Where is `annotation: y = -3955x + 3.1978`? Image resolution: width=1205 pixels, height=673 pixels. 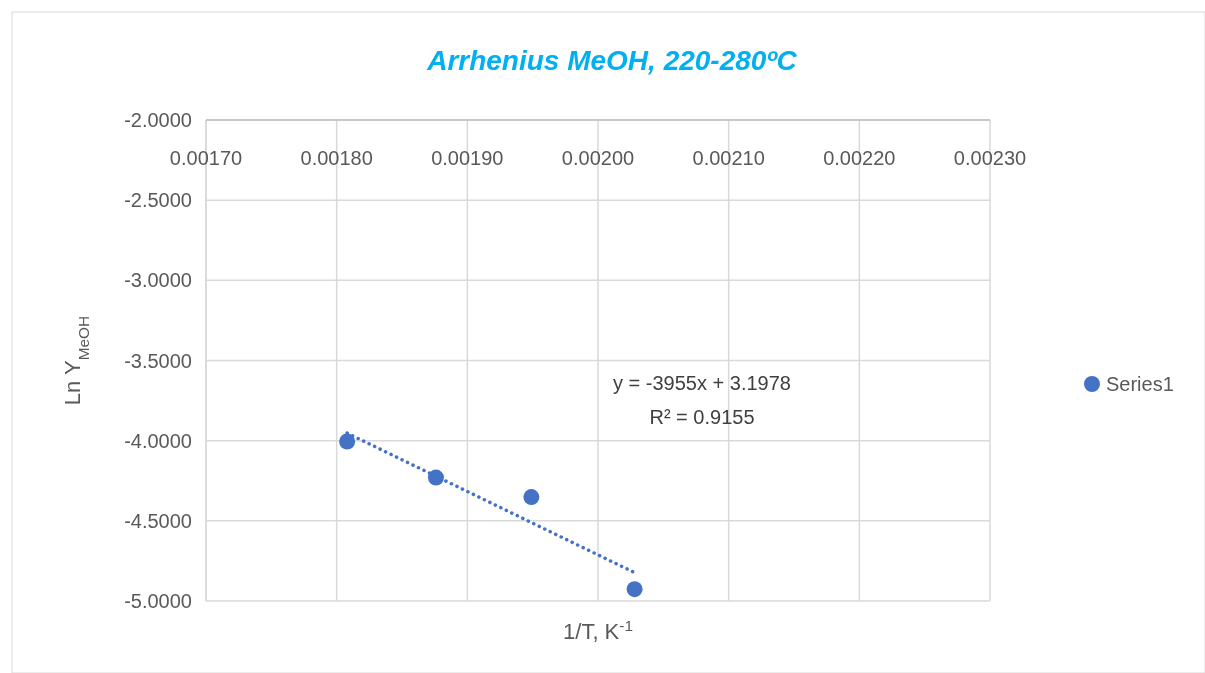
annotation: y = -3955x + 3.1978 is located at coordinates (702, 383).